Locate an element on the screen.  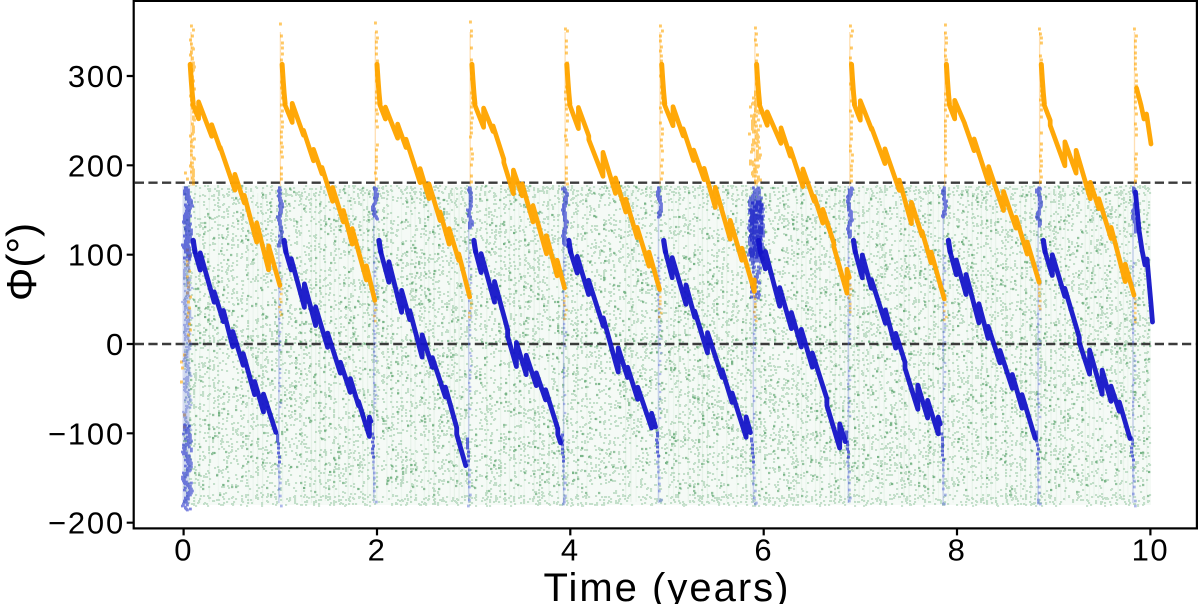
svg-text: 300 is located at coordinates (96, 76).